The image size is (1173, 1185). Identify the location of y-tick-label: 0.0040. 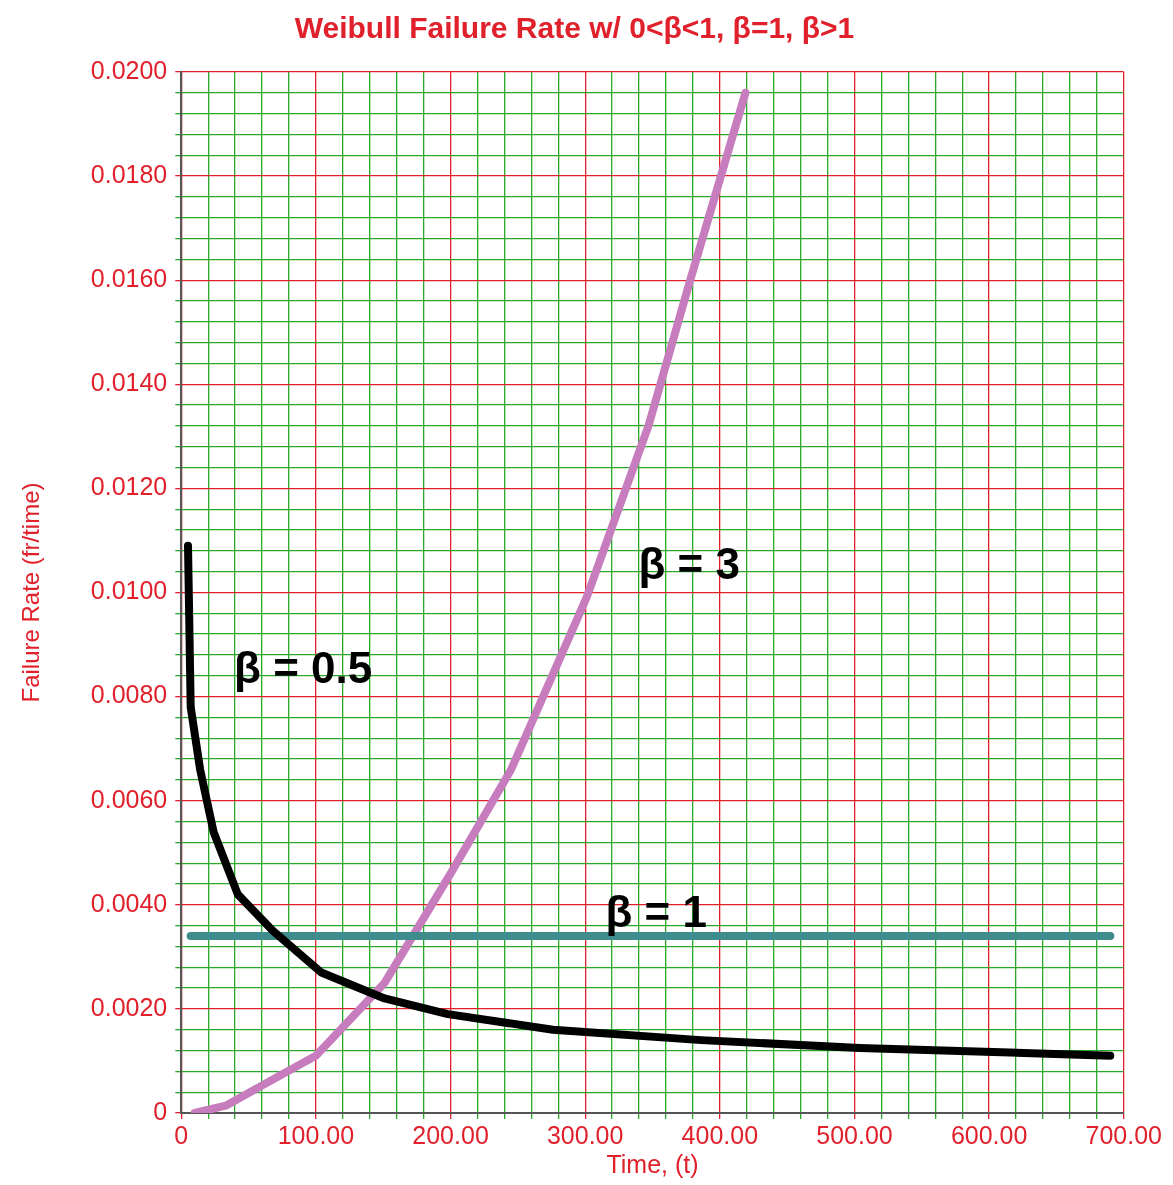
(129, 902).